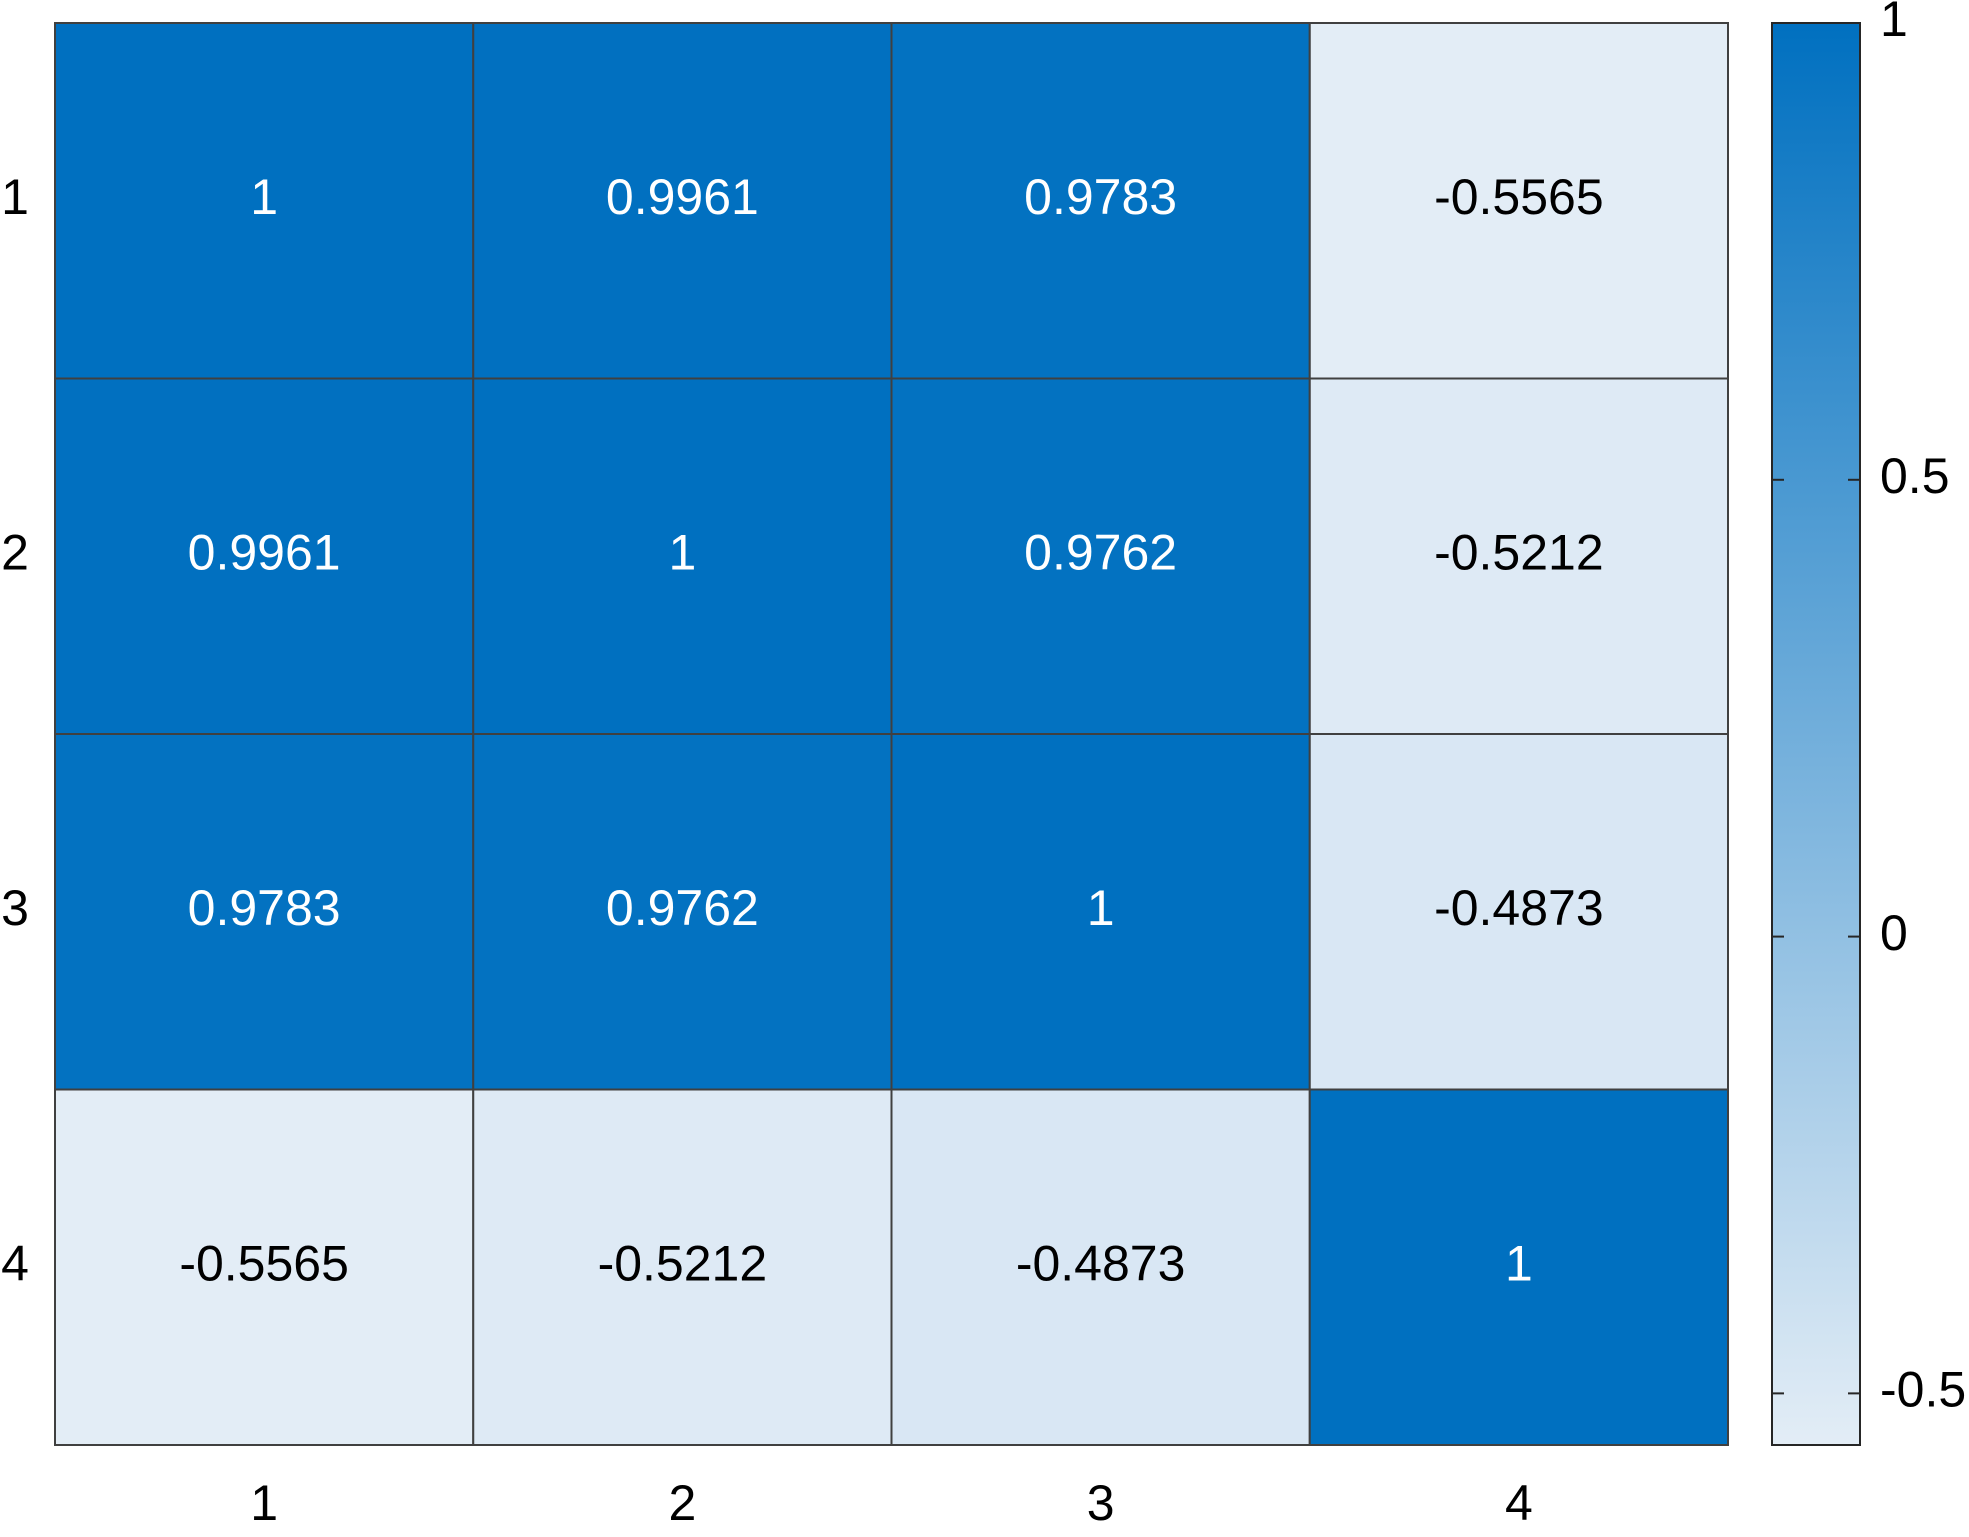 The width and height of the screenshot is (1969, 1537). What do you see at coordinates (682, 1503) in the screenshot?
I see `x-tick-label: 2` at bounding box center [682, 1503].